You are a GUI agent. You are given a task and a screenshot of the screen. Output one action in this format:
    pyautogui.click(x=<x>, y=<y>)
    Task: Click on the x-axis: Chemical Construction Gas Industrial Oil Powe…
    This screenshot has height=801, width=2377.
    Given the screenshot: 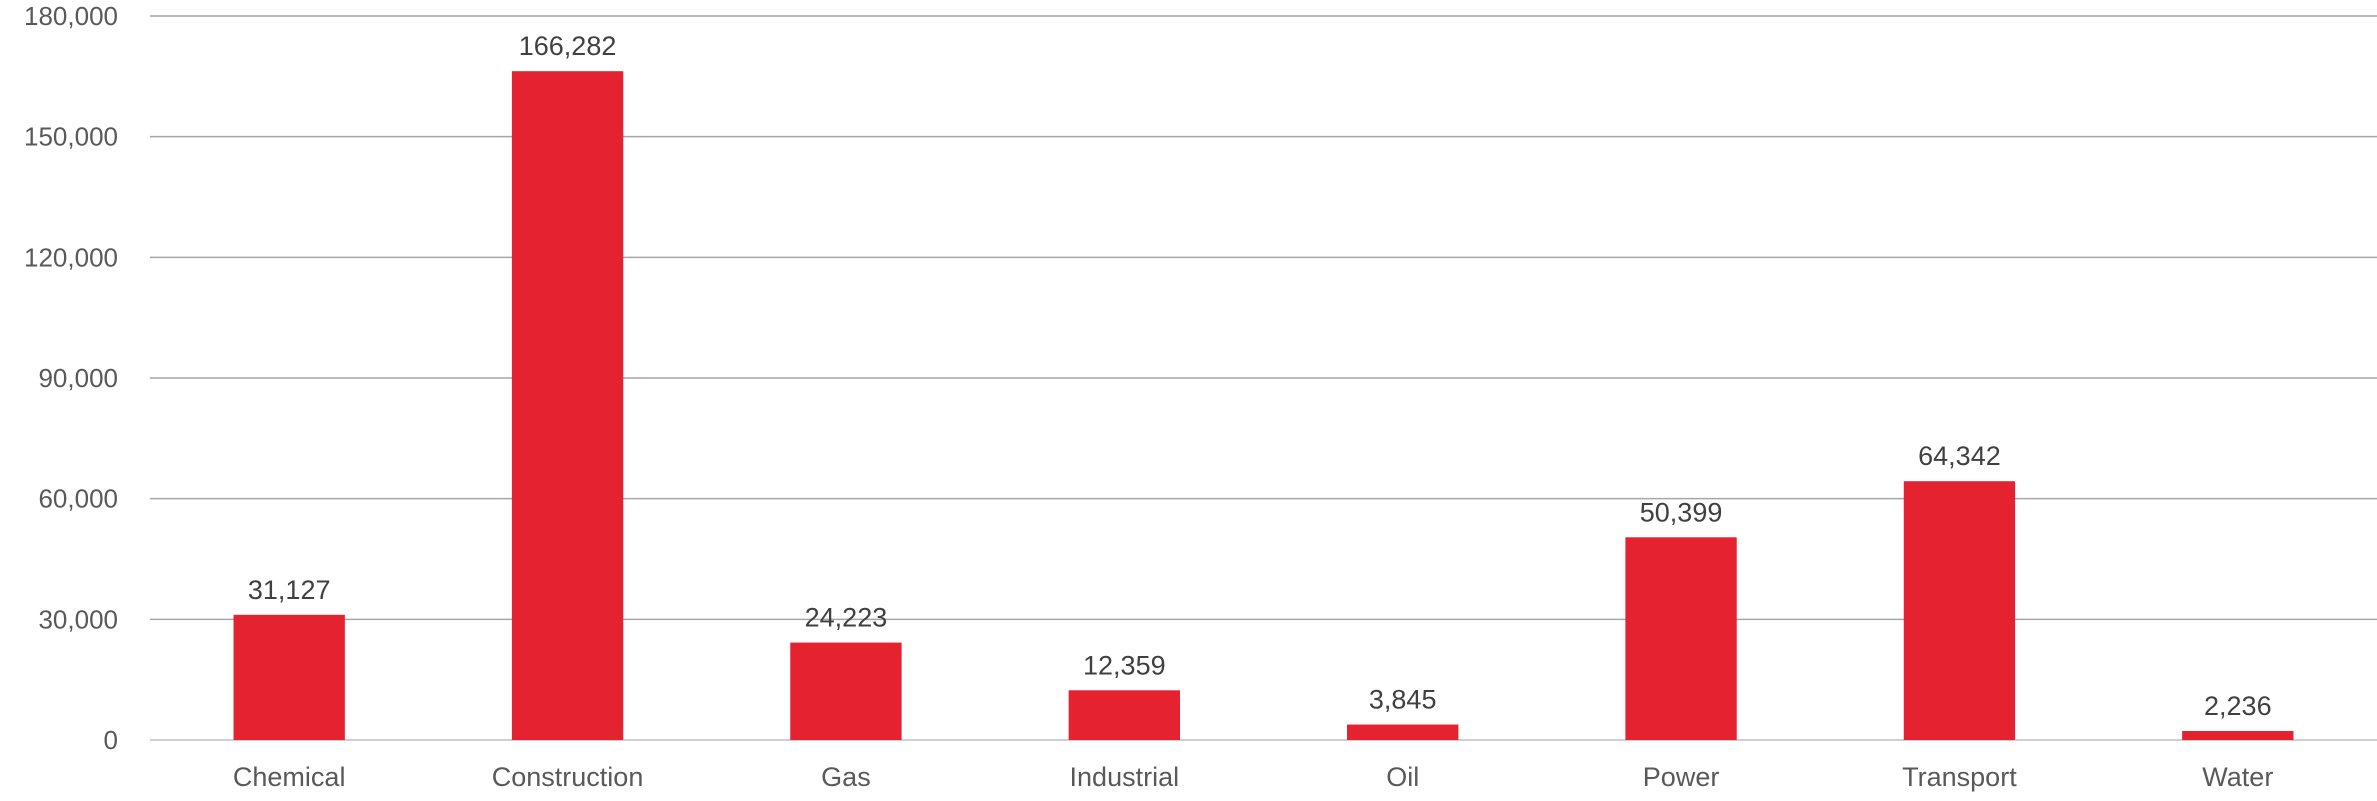 What is the action you would take?
    pyautogui.click(x=1253, y=777)
    